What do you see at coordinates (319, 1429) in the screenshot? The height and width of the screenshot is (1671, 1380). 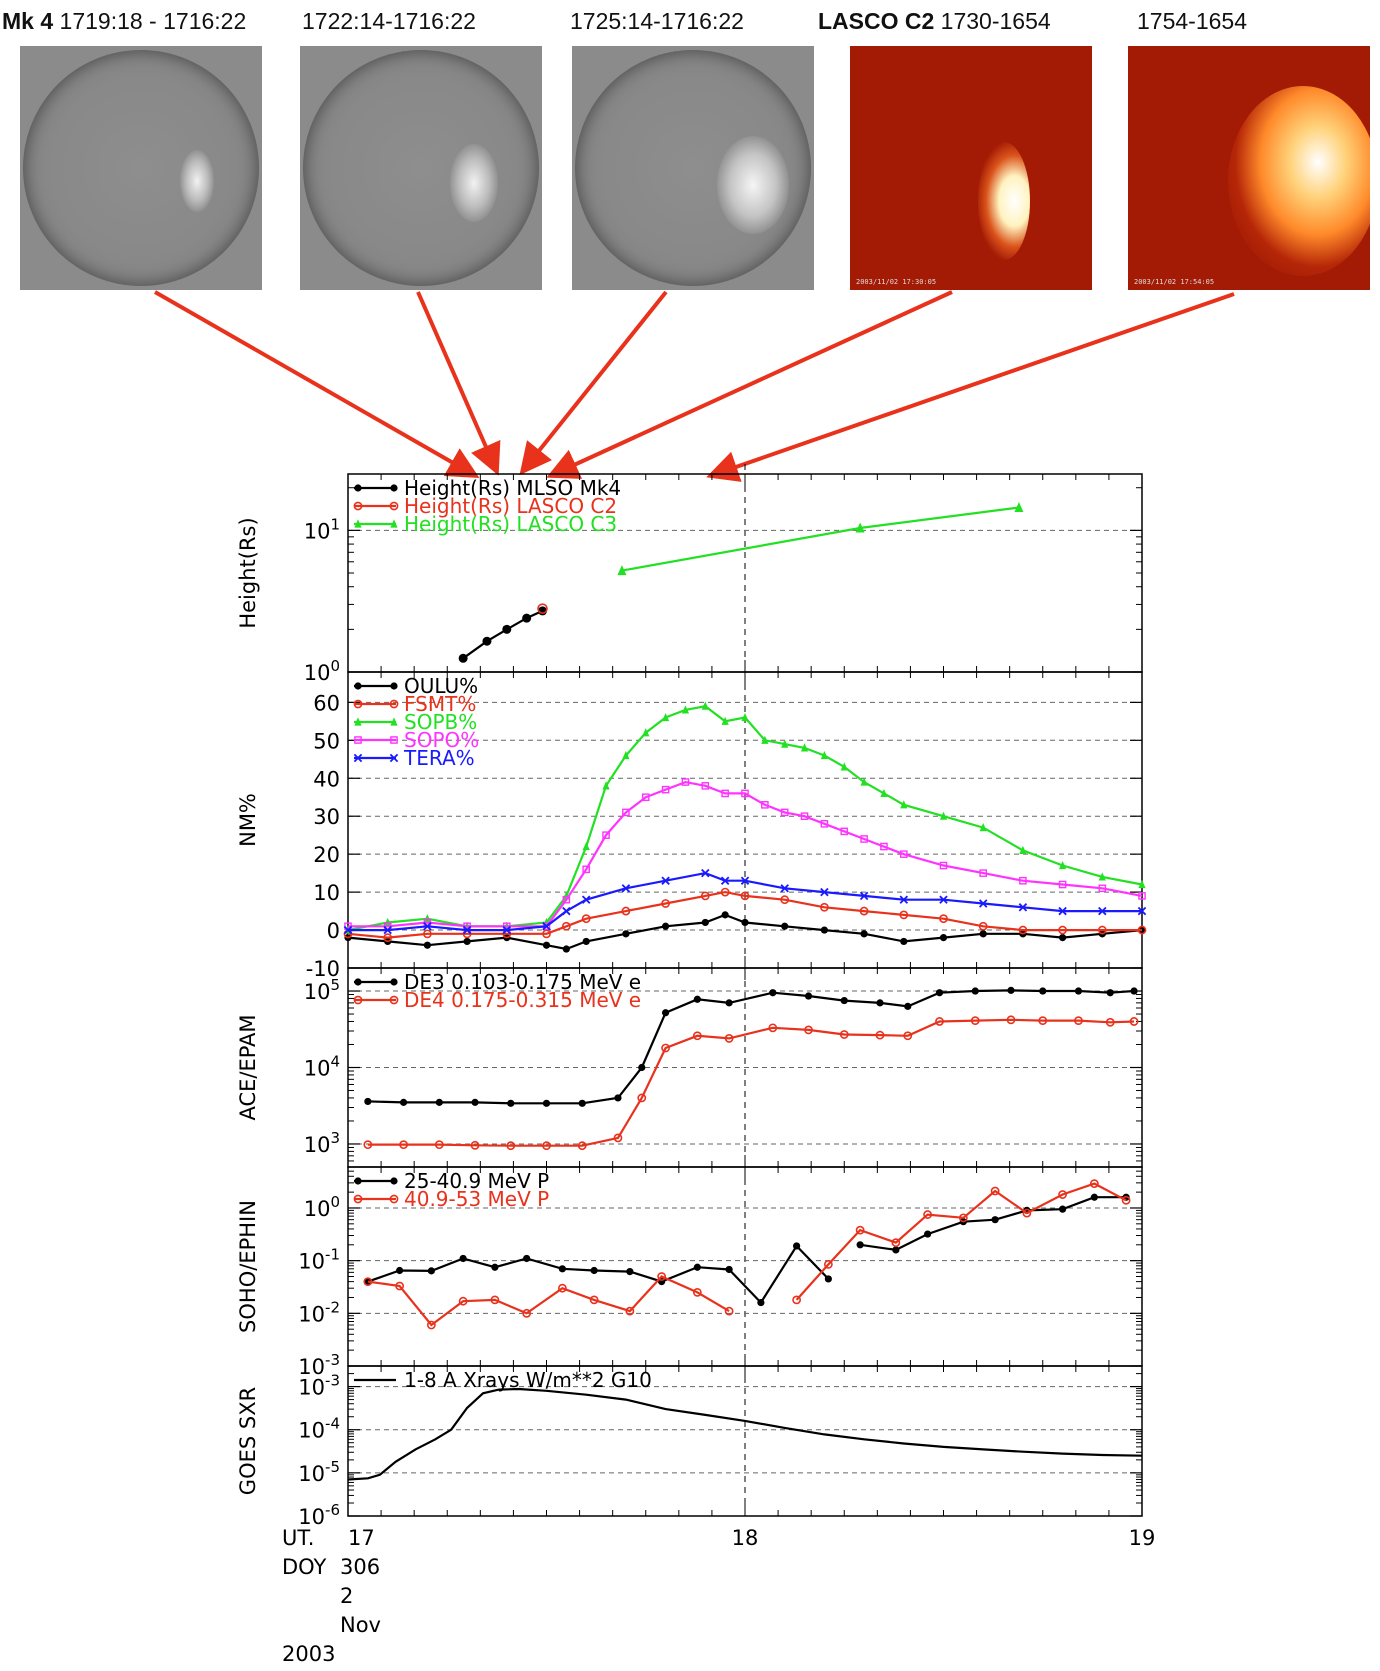 I see `y-tick-label: 10⁻⁴` at bounding box center [319, 1429].